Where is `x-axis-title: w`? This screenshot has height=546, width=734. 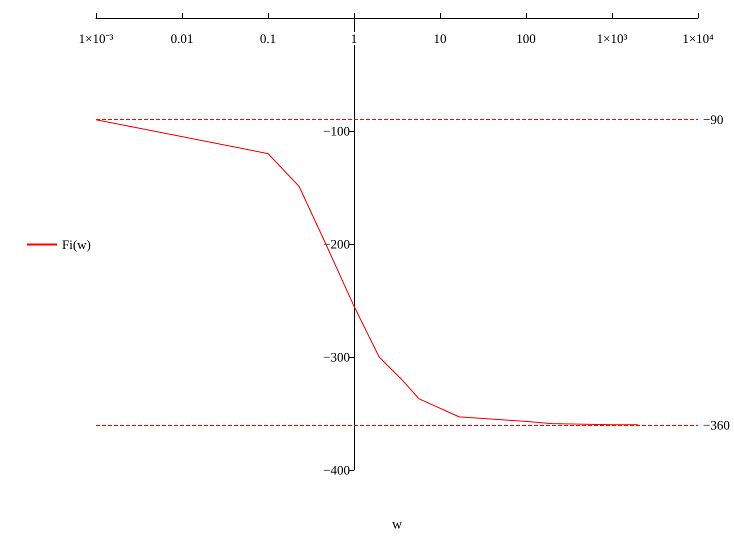
x-axis-title: w is located at coordinates (397, 525).